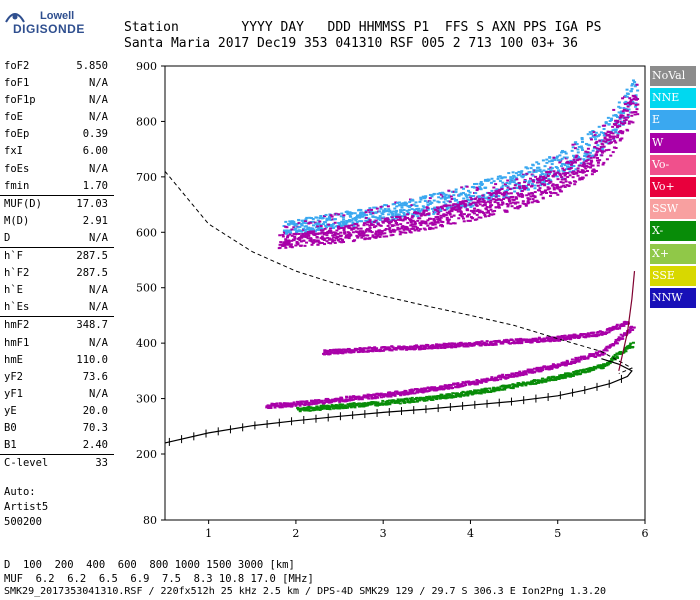 The image size is (700, 600). I want to click on param-name: h`E, so click(13, 290).